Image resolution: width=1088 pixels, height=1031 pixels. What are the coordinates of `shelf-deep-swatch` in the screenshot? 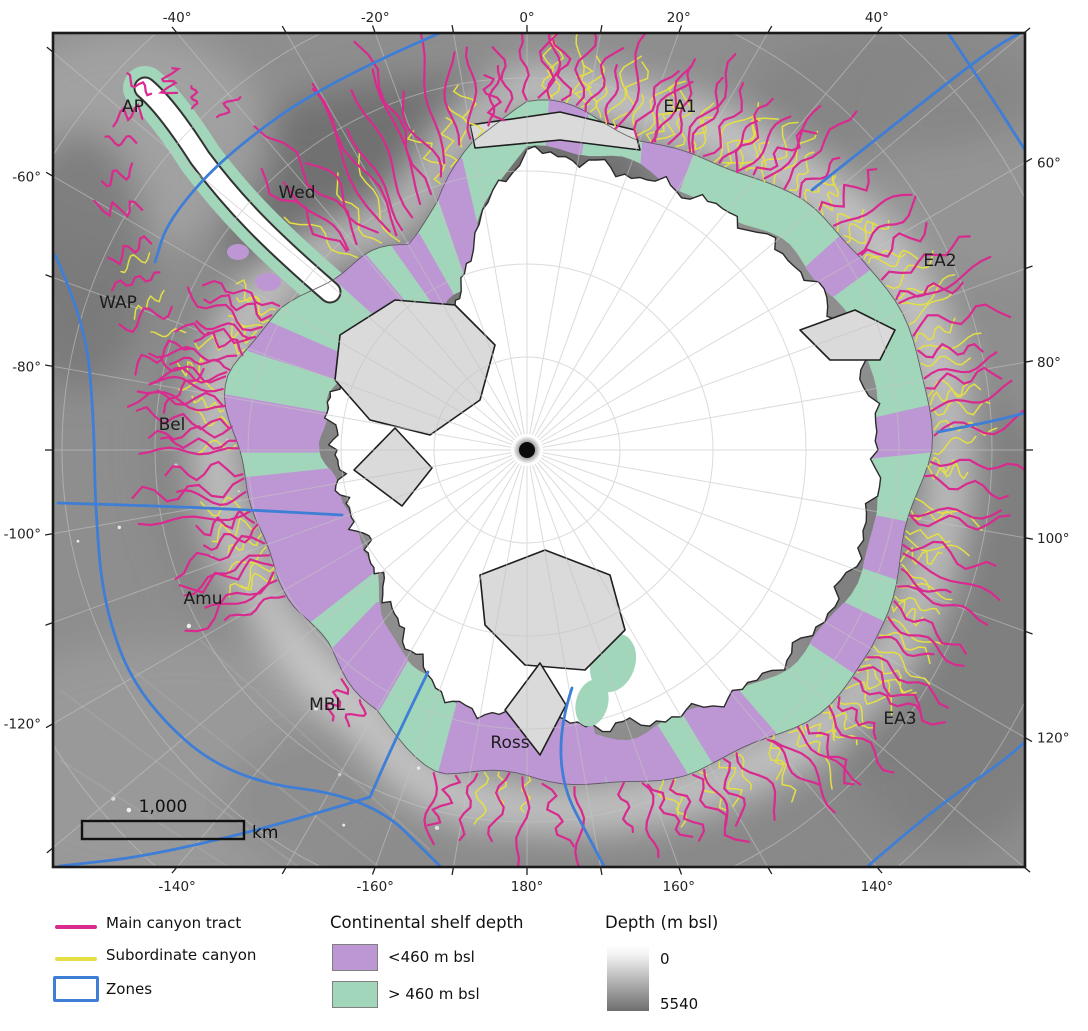 It's located at (355, 994).